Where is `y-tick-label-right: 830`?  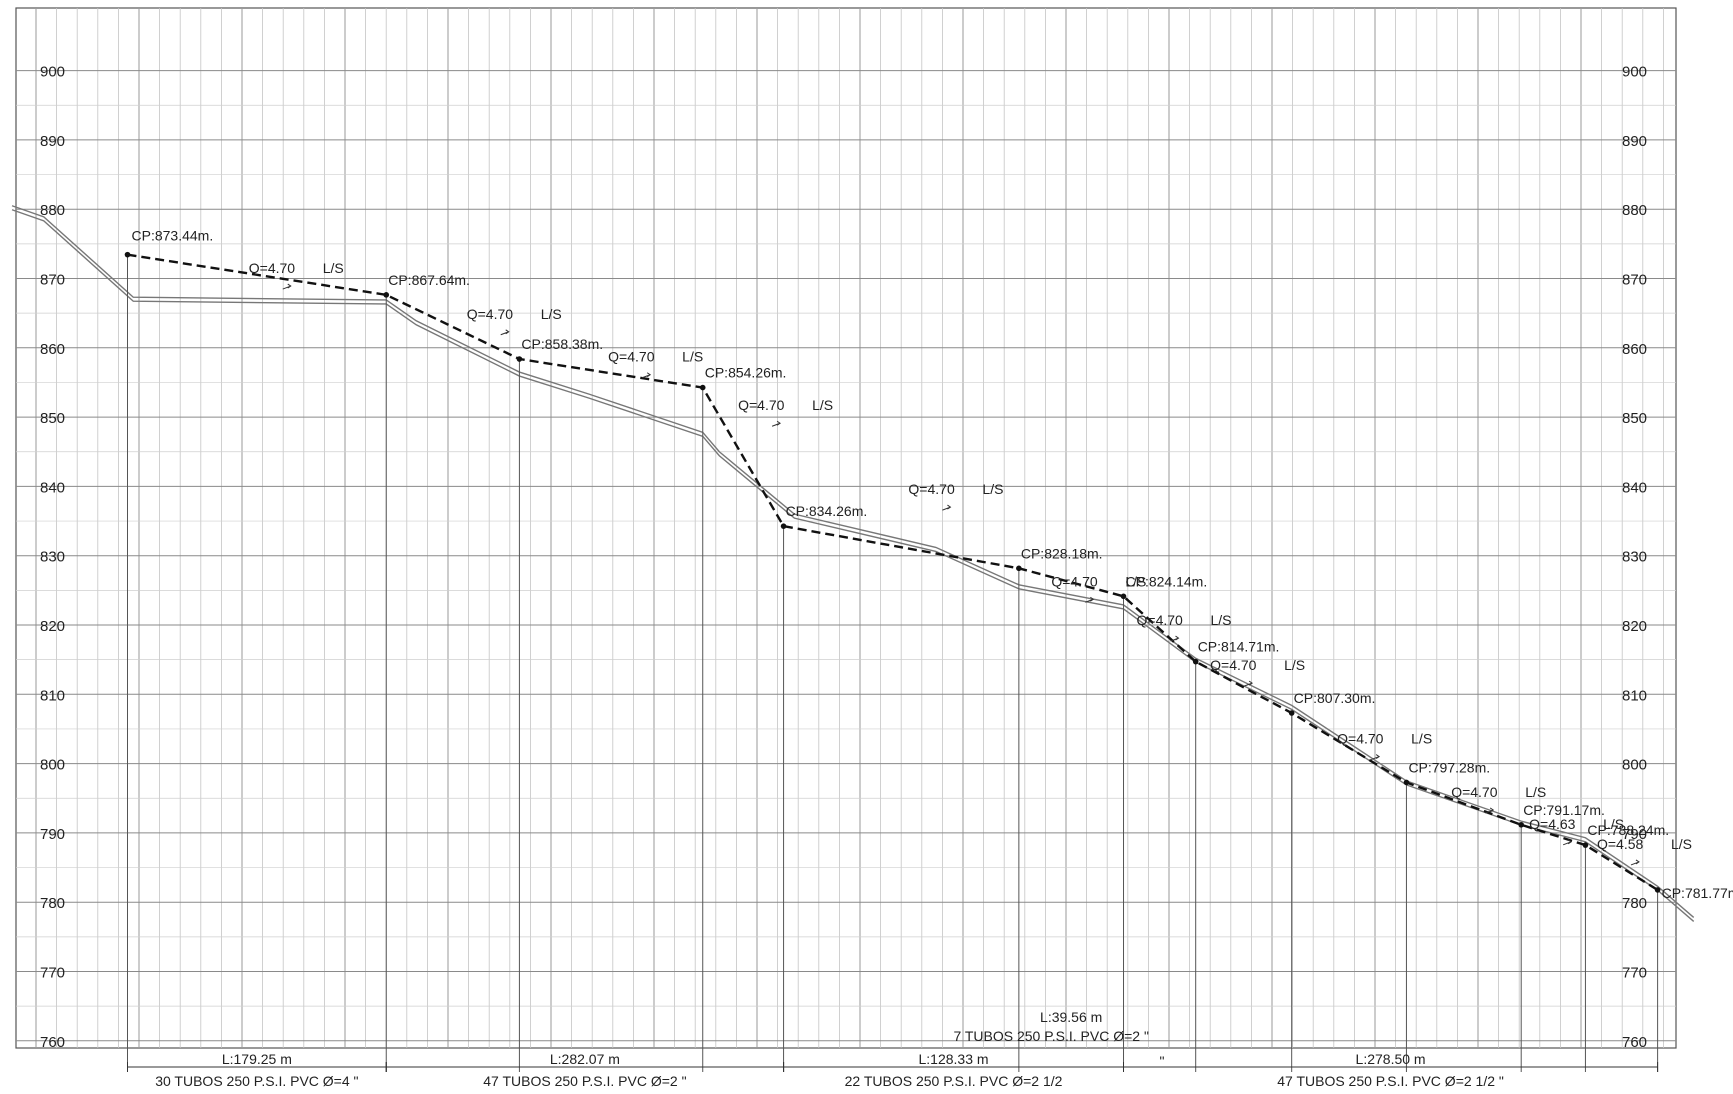 y-tick-label-right: 830 is located at coordinates (1634, 557).